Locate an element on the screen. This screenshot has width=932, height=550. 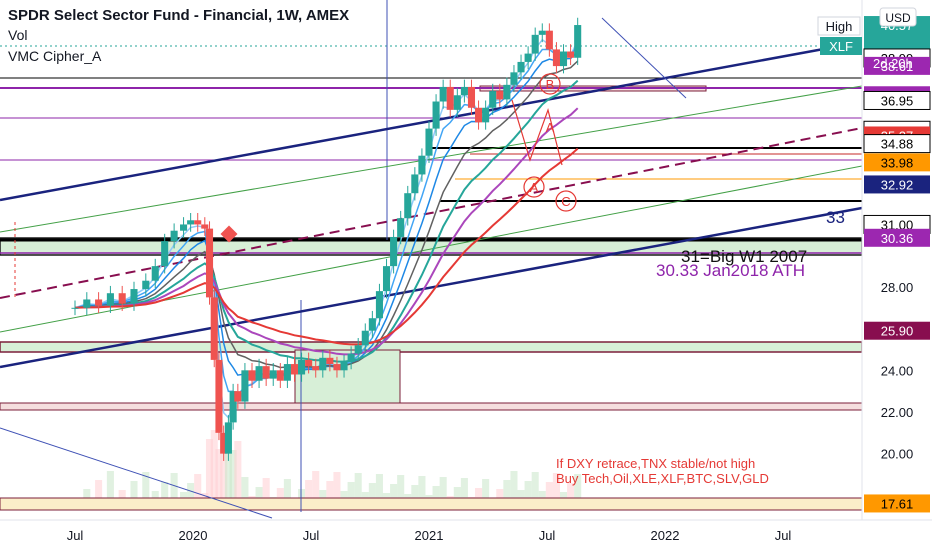
price-axis-bg is located at coordinates (897, 275).